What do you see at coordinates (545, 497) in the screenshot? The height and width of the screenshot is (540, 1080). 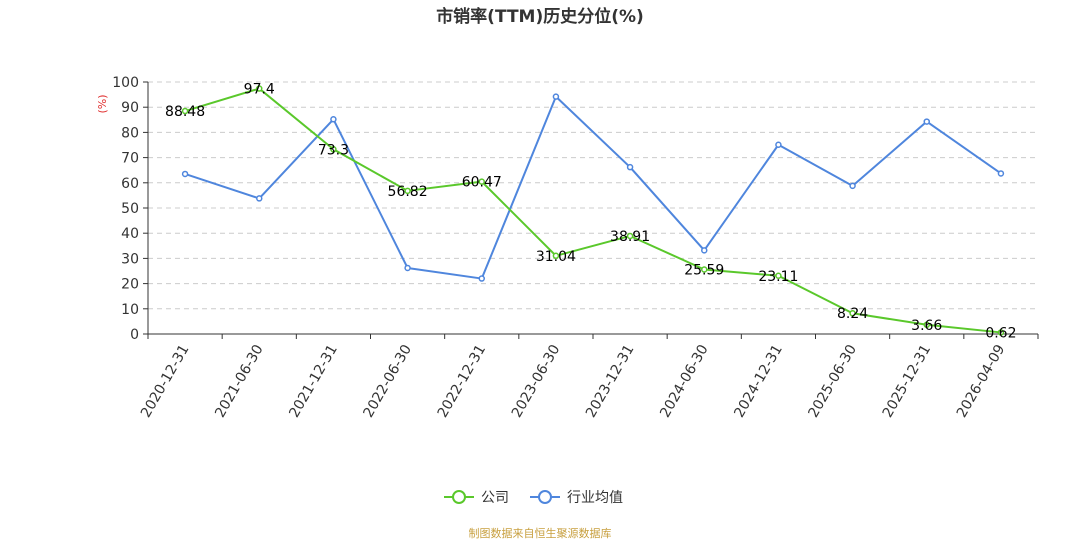 I see `legend-marker-industry-average` at bounding box center [545, 497].